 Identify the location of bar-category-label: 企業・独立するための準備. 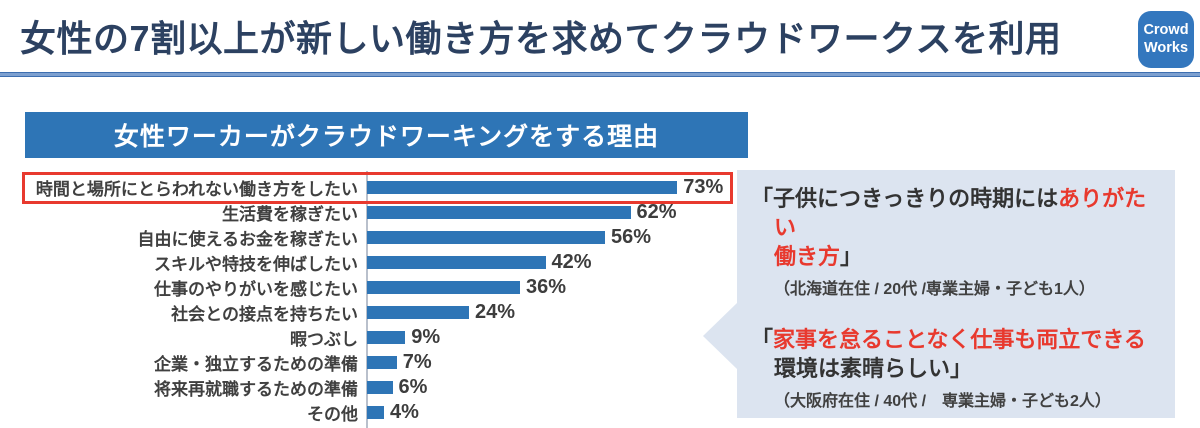
(256, 364).